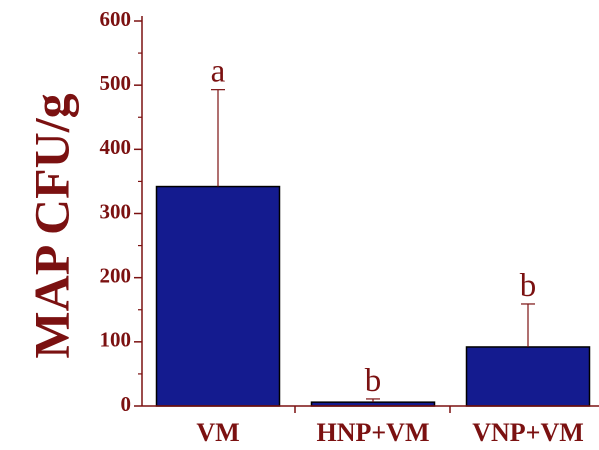 The image size is (599, 450). I want to click on y-tick-label: 400, so click(116, 147).